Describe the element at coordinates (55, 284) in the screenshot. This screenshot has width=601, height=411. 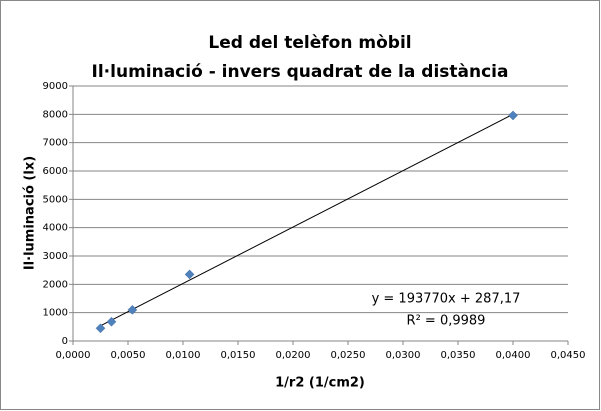
I see `y-tick-label: 2000` at that location.